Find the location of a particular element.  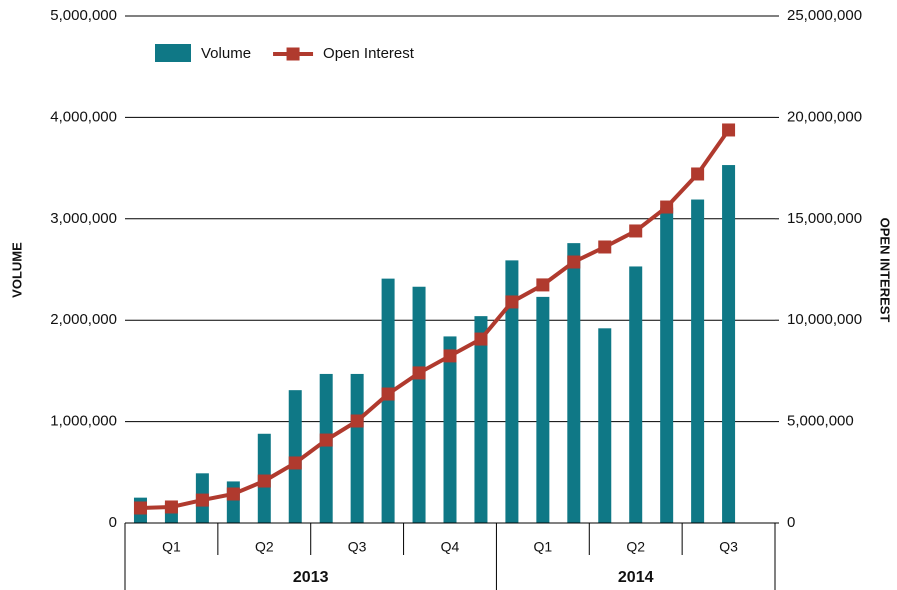

legend-label: Volume is located at coordinates (226, 53).